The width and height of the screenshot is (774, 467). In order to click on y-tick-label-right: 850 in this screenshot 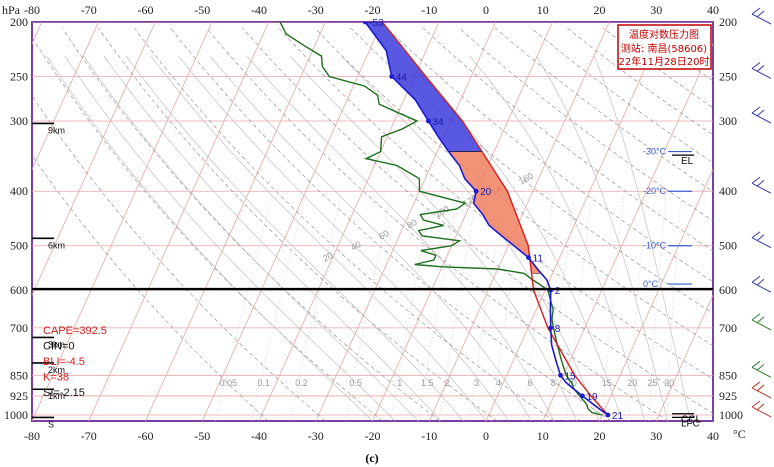, I will do `click(728, 375)`.